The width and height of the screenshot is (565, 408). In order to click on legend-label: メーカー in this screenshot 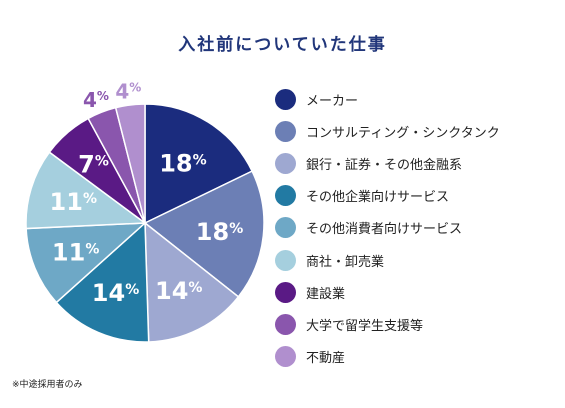, I will do `click(332, 101)`.